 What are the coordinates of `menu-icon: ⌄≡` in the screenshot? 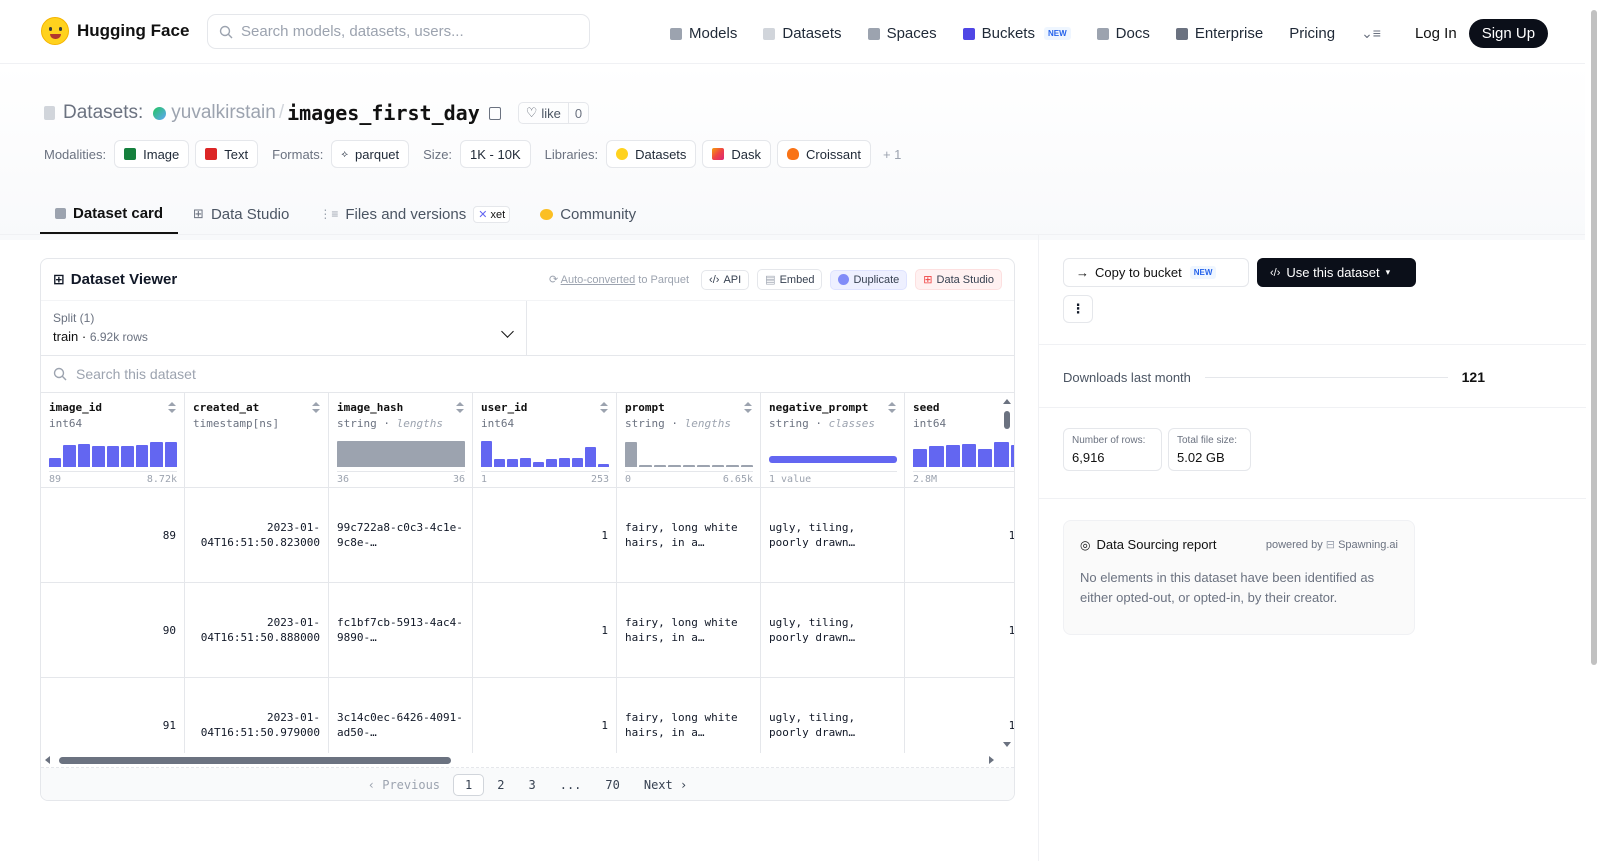 It's located at (1371, 33).